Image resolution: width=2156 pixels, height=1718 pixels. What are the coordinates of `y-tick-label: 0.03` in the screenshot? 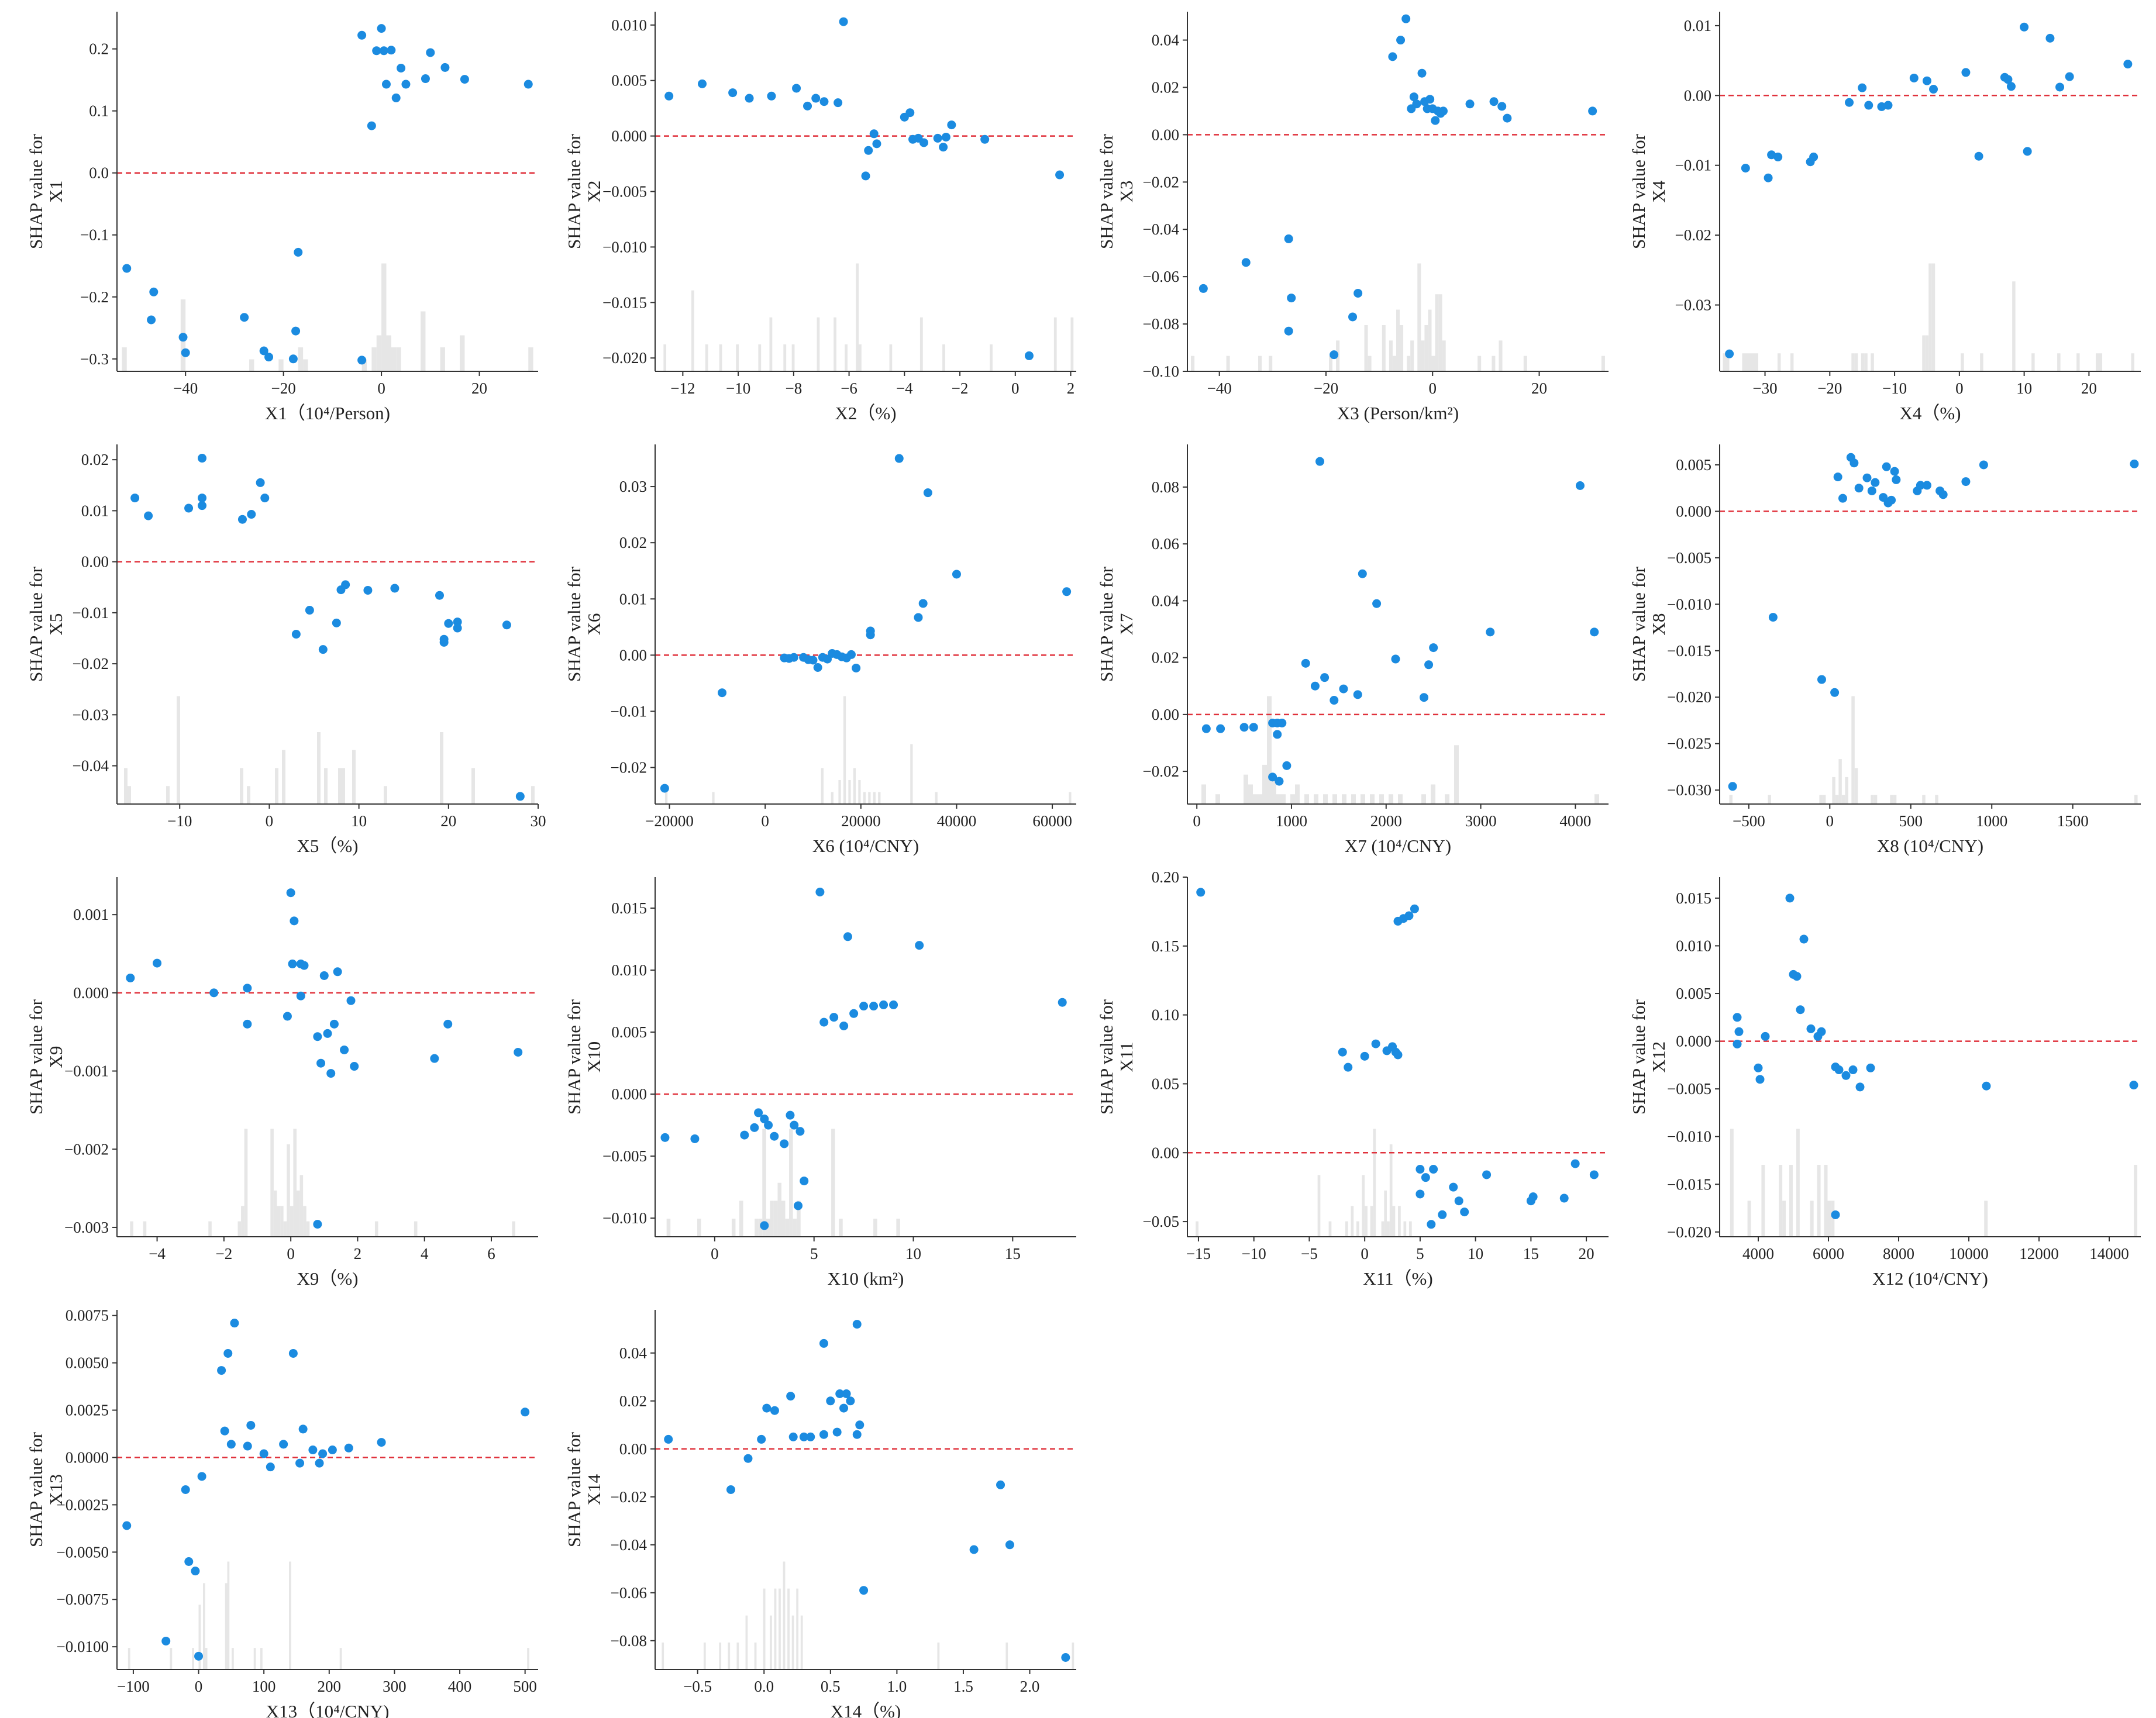 It's located at (633, 486).